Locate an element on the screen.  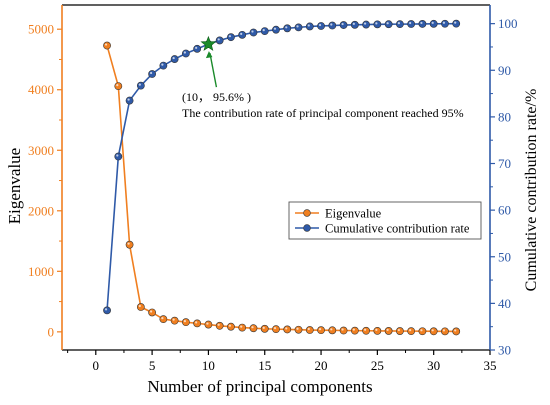
right-tick-label: 50 is located at coordinates (504, 256).